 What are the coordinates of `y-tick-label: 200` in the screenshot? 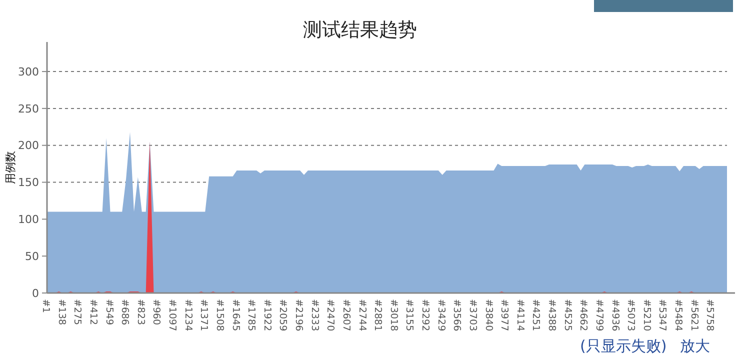 It's located at (28, 145).